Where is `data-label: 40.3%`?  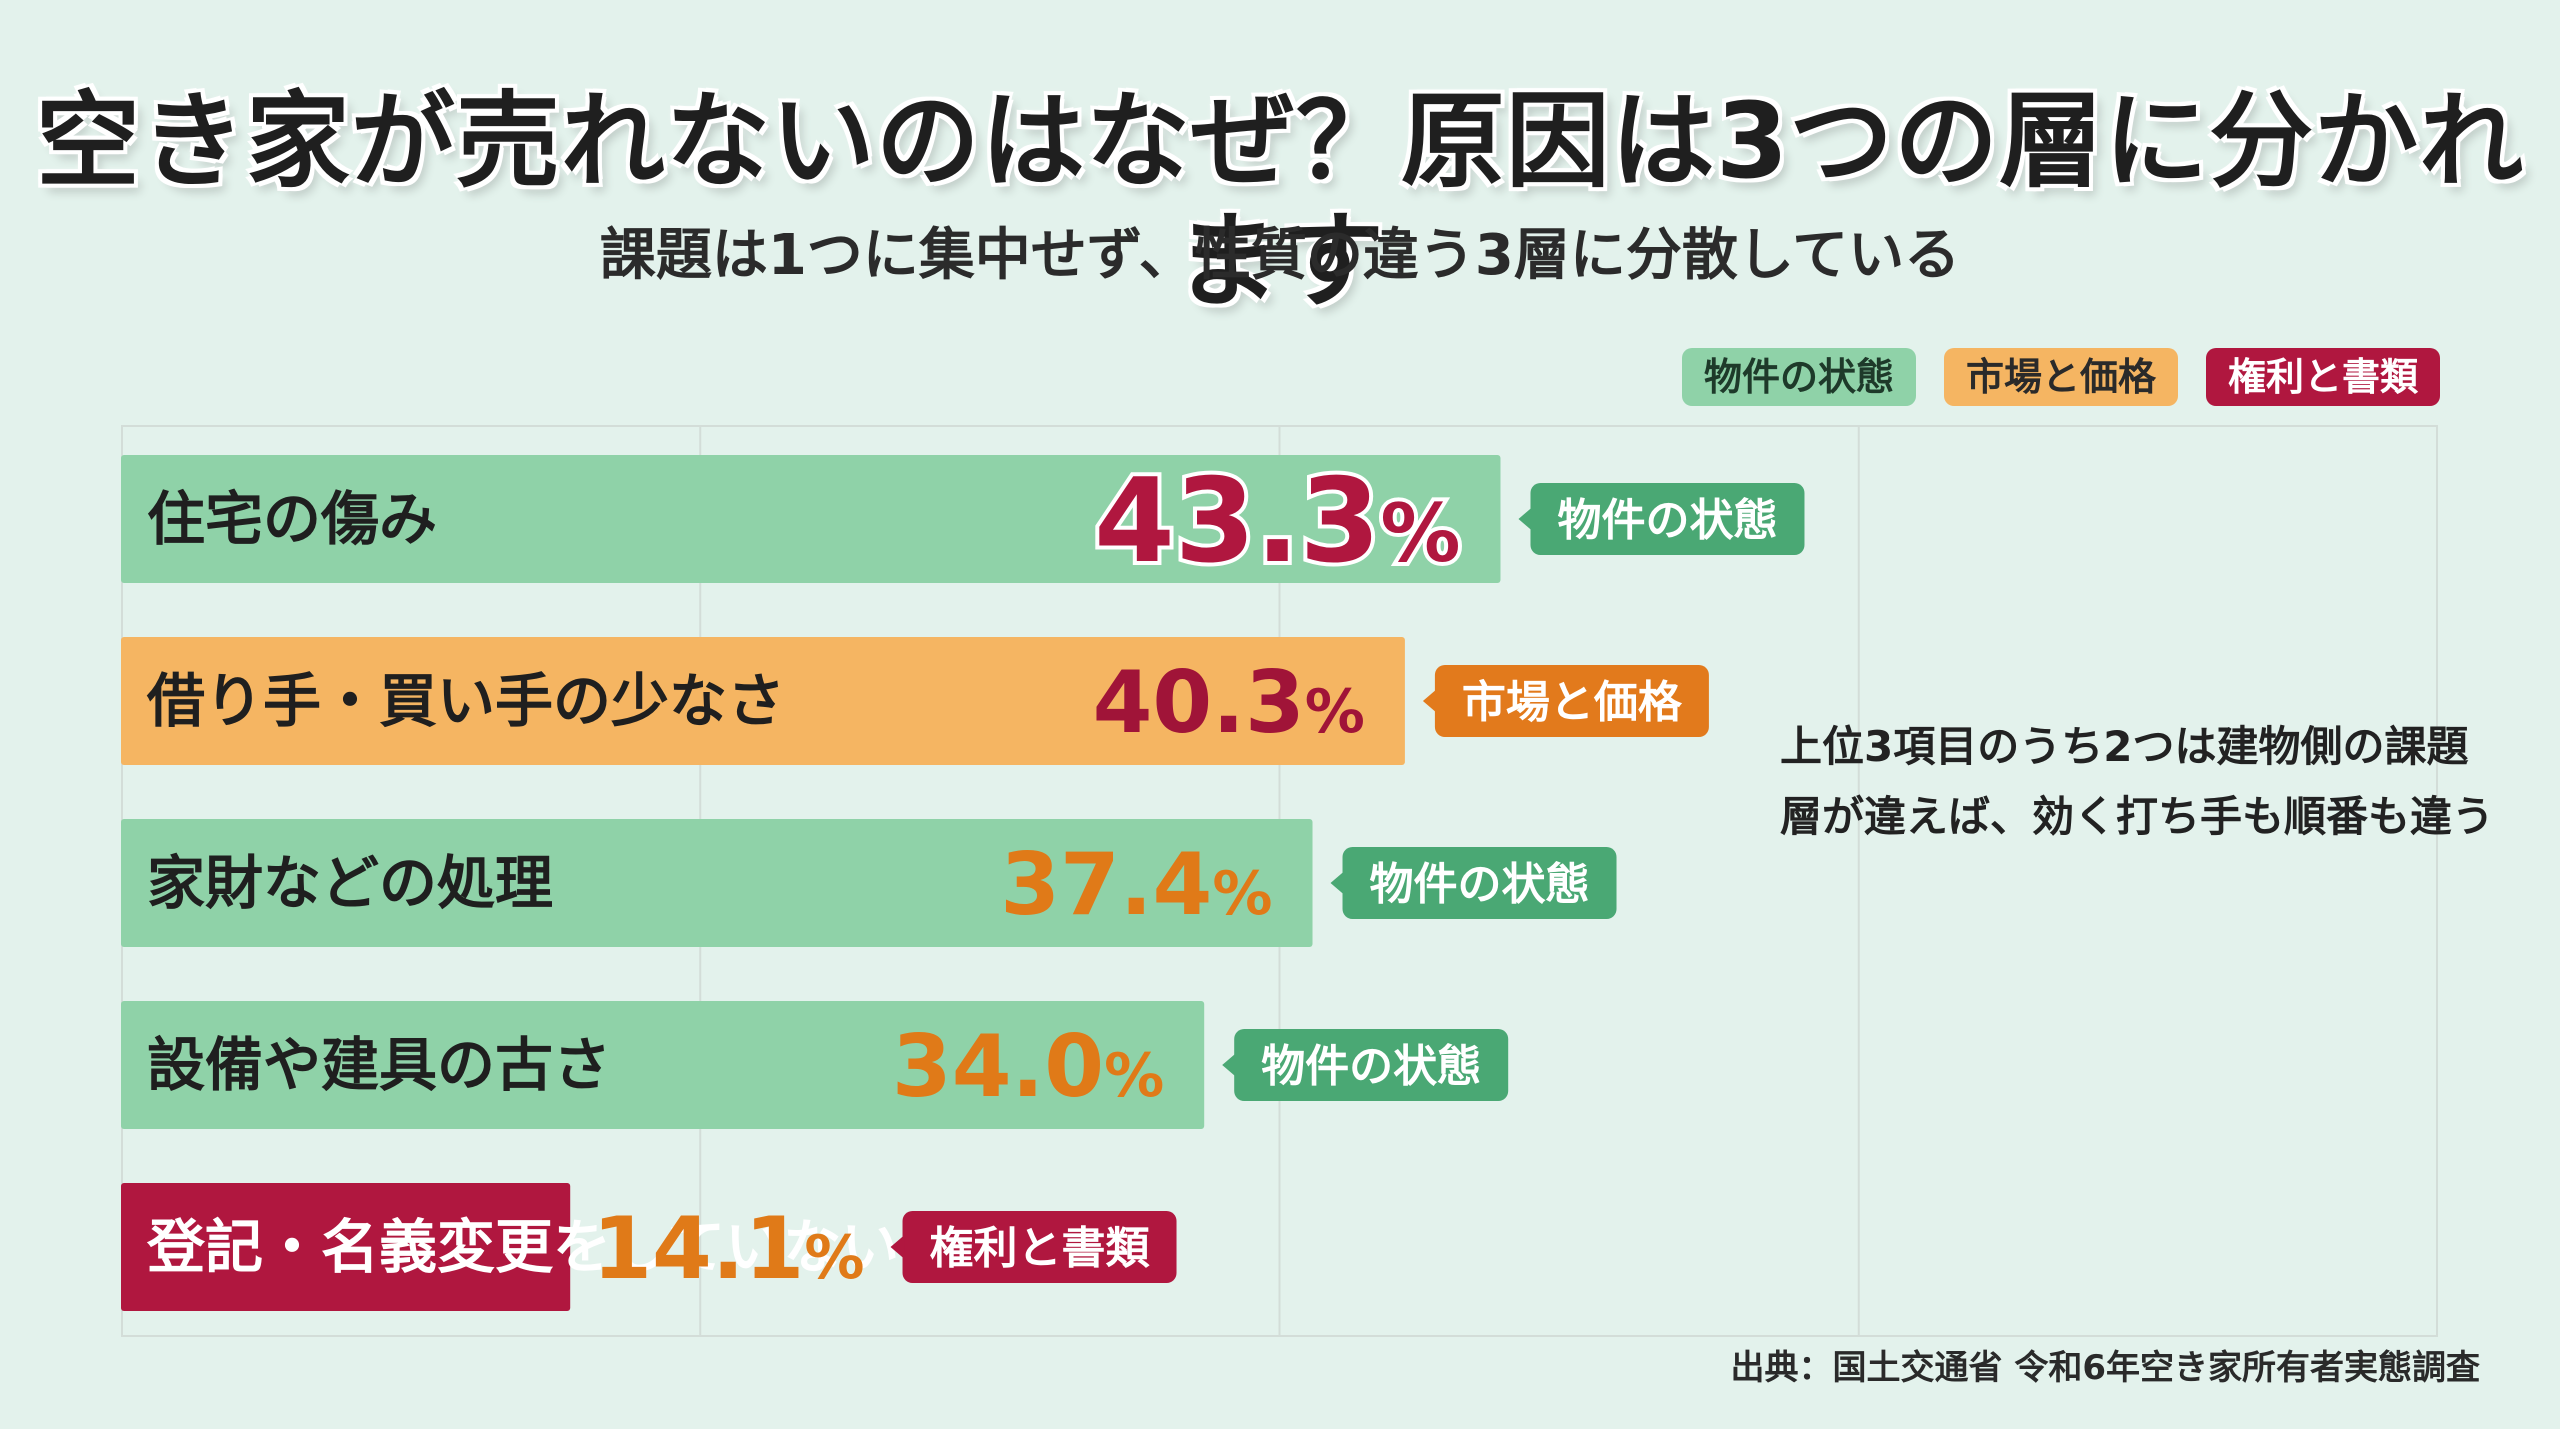
data-label: 40.3% is located at coordinates (1229, 703).